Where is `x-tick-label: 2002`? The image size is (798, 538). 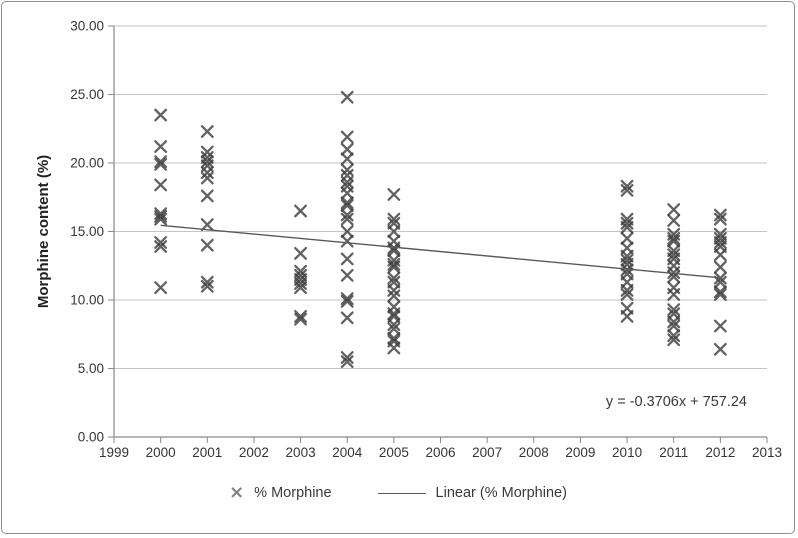 x-tick-label: 2002 is located at coordinates (254, 452).